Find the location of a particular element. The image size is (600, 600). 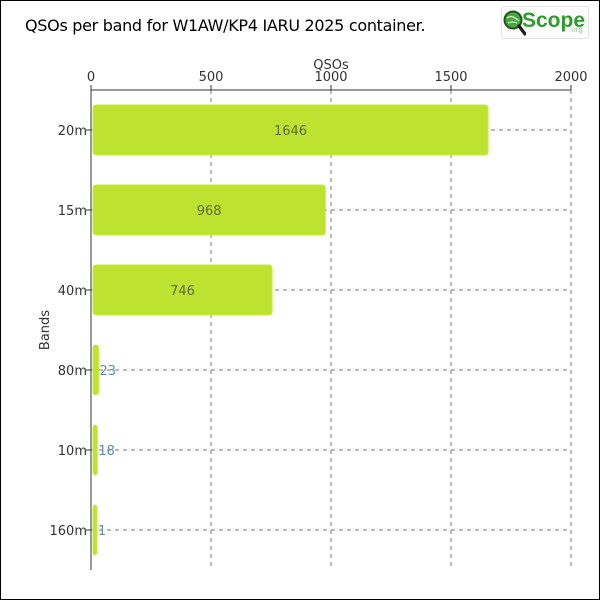

qscope-logo: Scope .org is located at coordinates (545, 22).